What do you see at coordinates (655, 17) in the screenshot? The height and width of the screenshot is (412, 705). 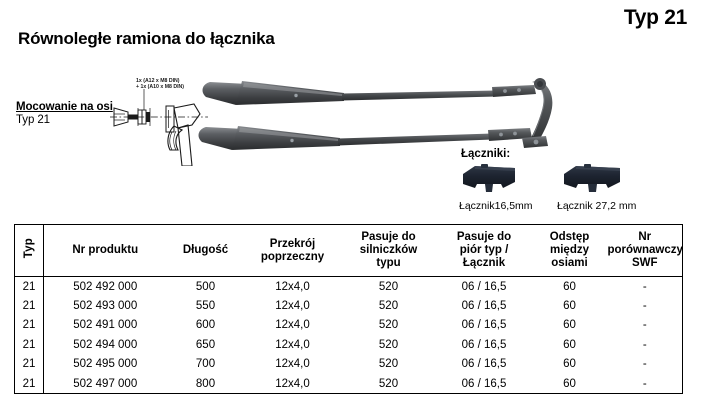 I see `type-badge: Typ 21` at bounding box center [655, 17].